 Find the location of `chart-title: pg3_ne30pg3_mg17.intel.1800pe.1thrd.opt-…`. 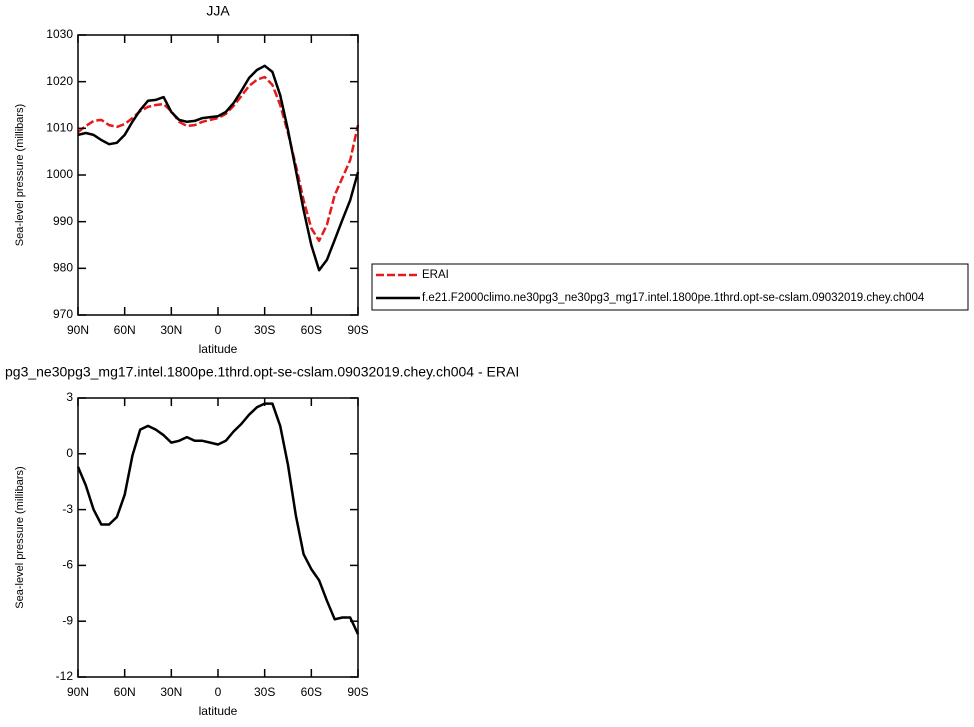

chart-title: pg3_ne30pg3_mg17.intel.1800pe.1thrd.opt-… is located at coordinates (262, 372).